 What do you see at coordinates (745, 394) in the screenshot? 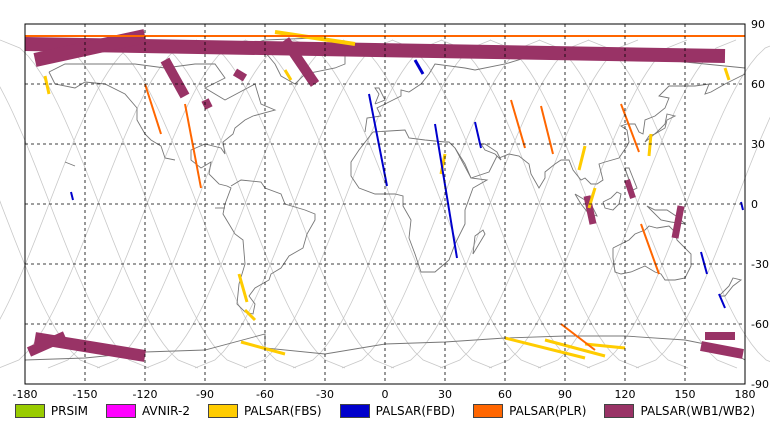
I see `lon-tick-label: 180` at bounding box center [745, 394].